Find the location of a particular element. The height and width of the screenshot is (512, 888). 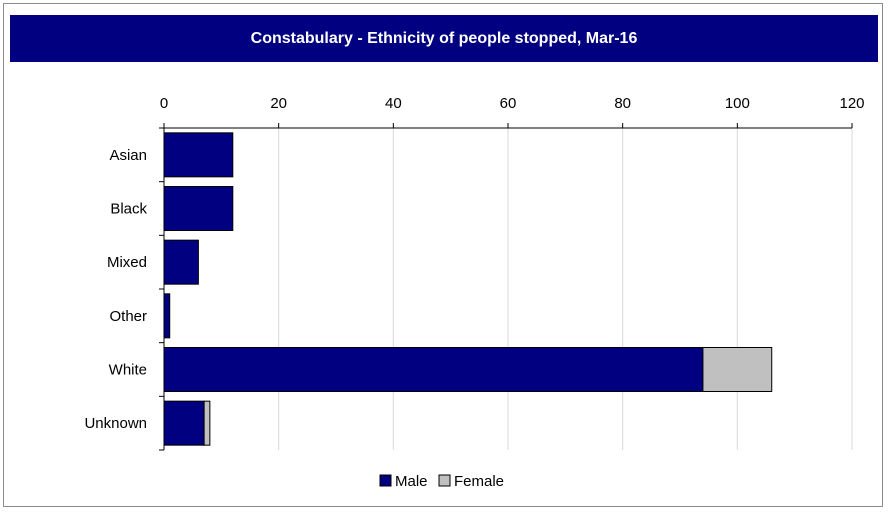

y-tick-label-black: Black is located at coordinates (128, 209).